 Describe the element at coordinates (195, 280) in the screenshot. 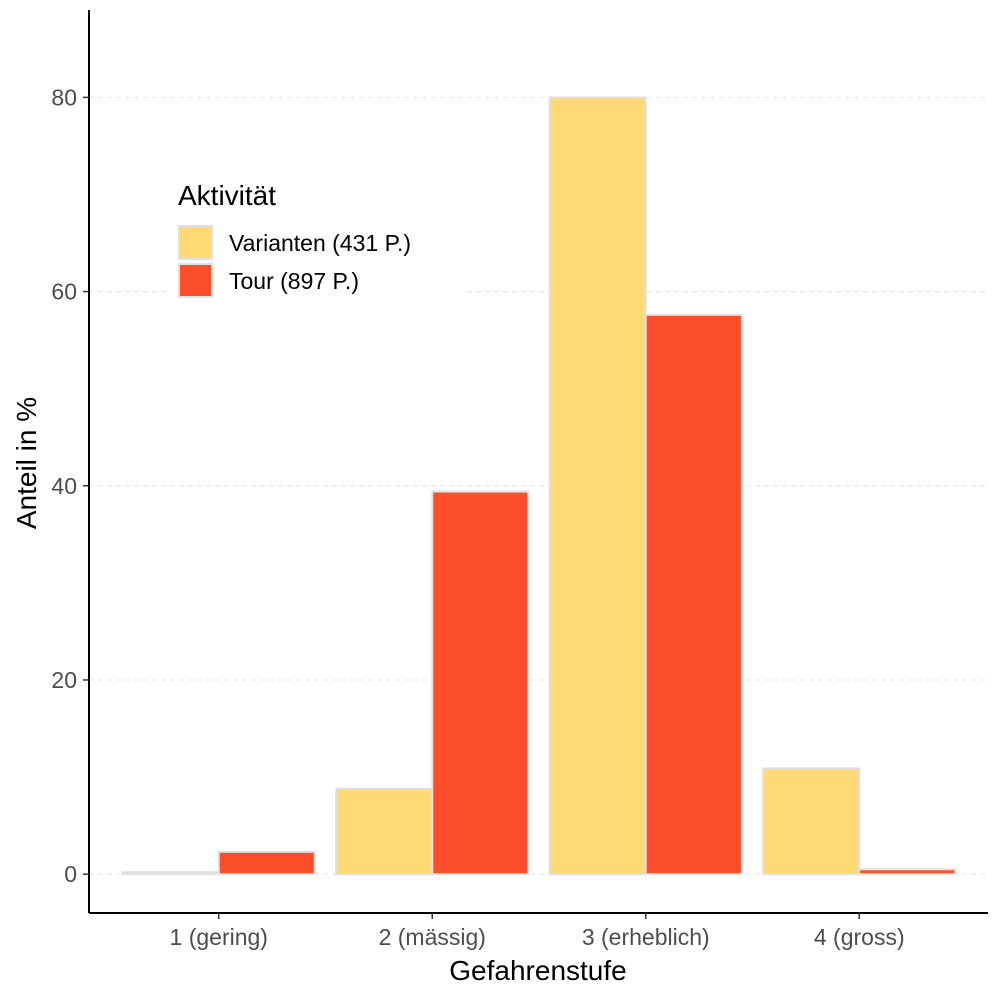

I see `legend-key-tour` at that location.